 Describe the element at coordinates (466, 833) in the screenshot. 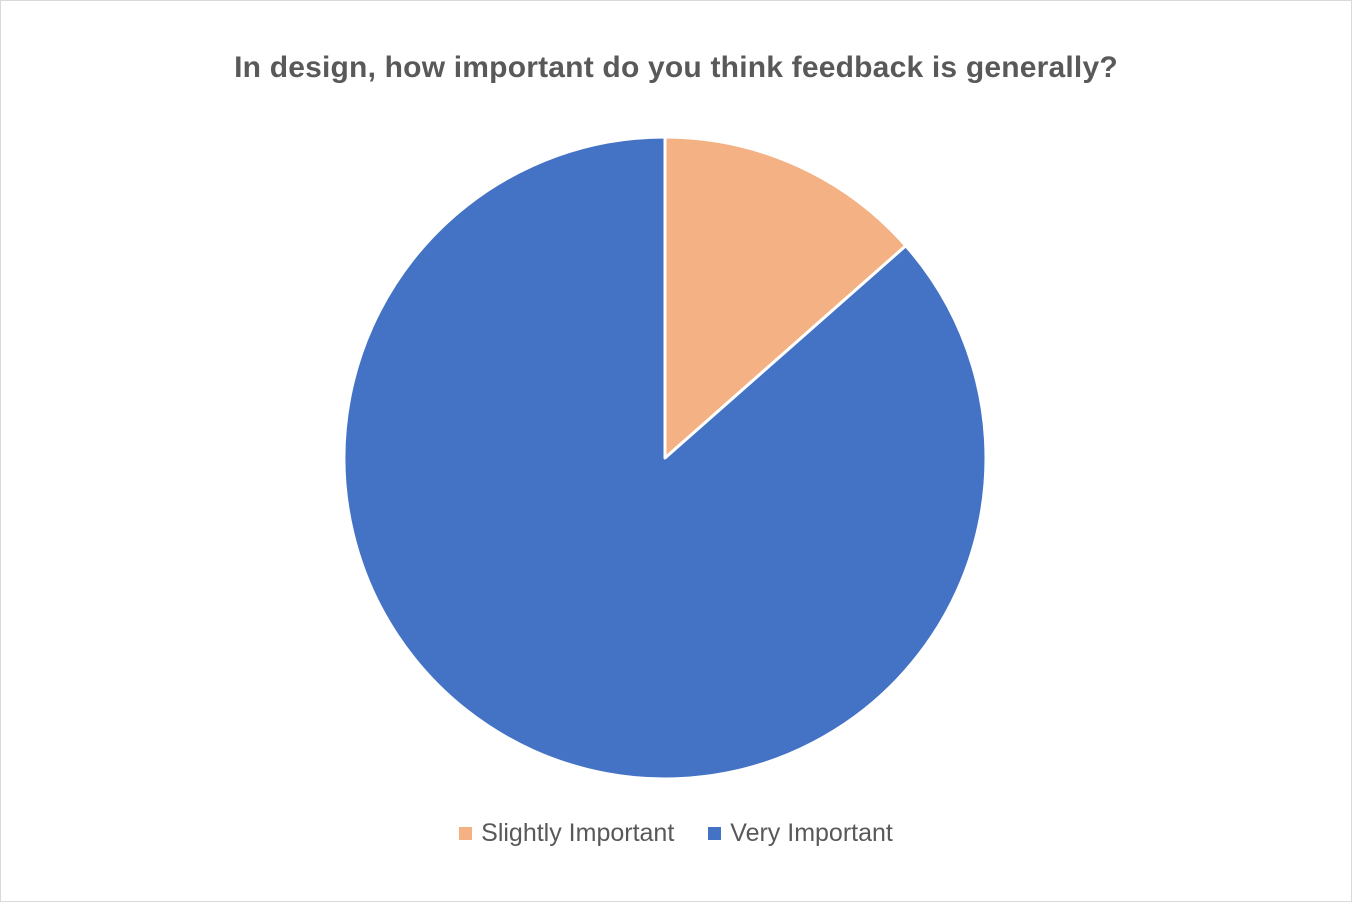

I see `legend-swatch-slightly-important` at that location.